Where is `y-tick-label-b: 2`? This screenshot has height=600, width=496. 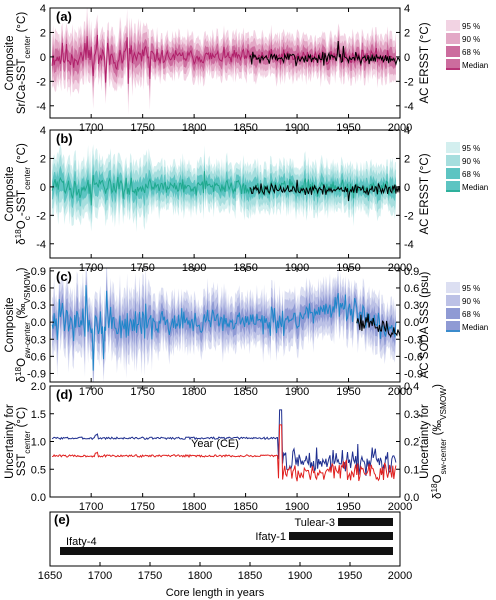 y-tick-label-b: 2 is located at coordinates (43, 159).